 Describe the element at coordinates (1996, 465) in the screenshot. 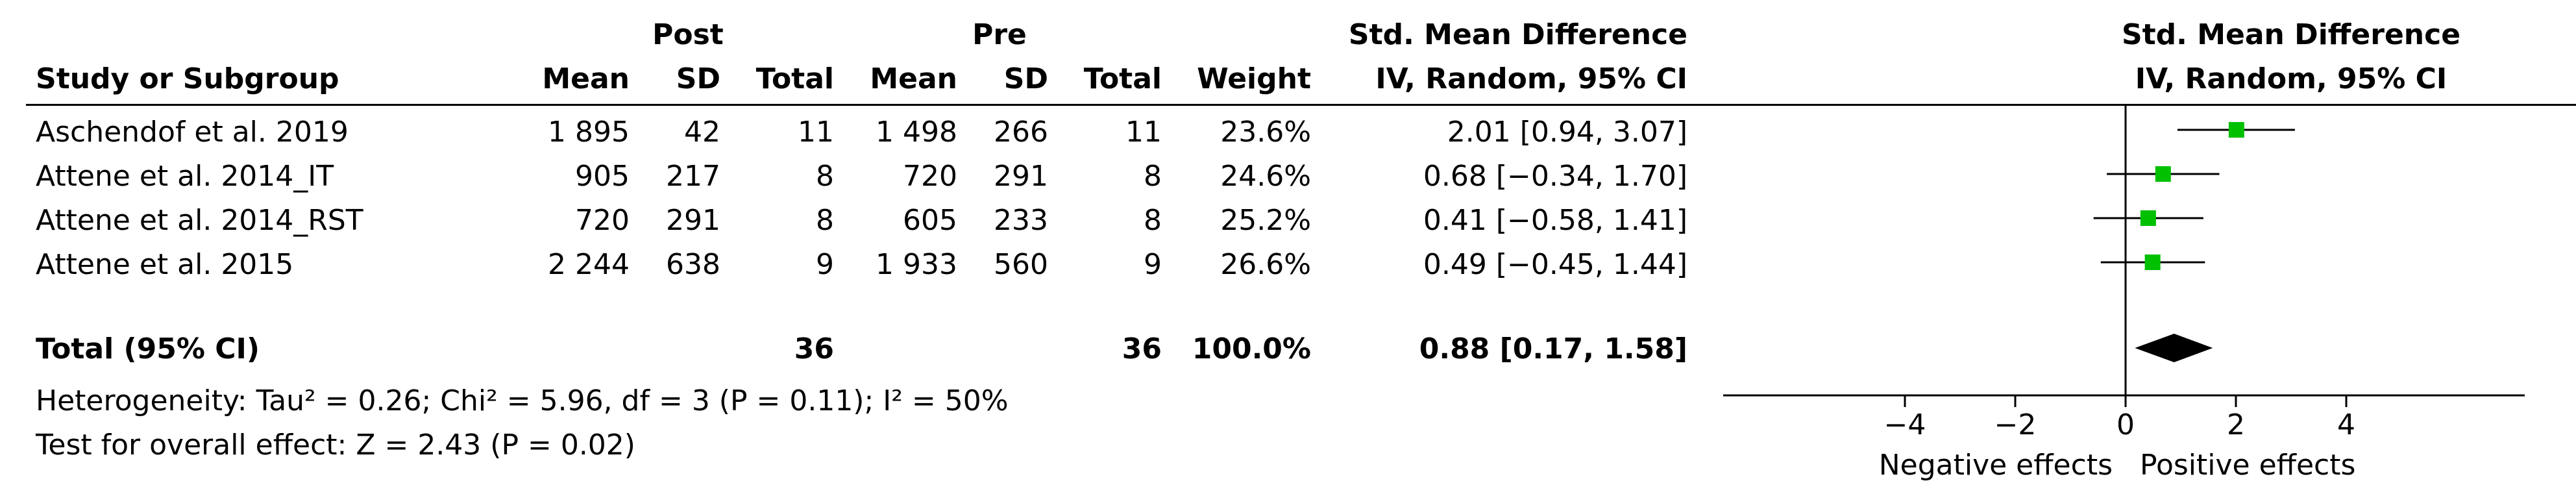

I see `x-label-negative: Negative effects` at that location.